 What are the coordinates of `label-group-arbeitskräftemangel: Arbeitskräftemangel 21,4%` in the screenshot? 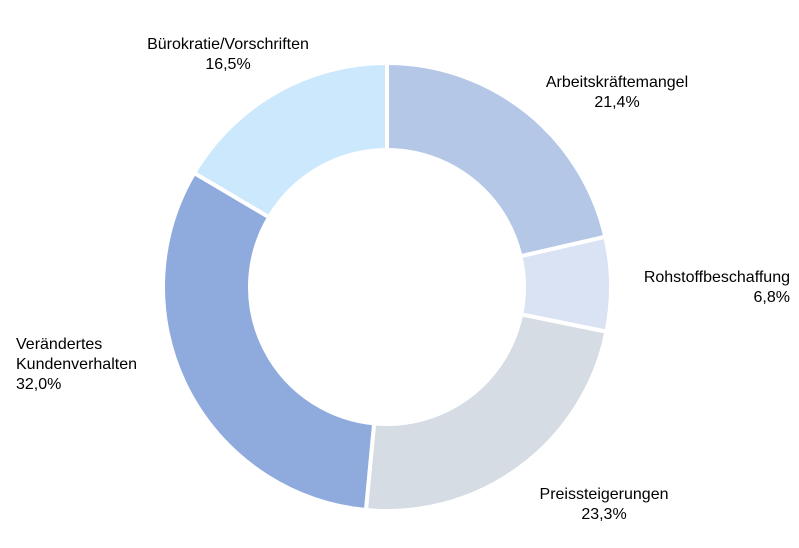 It's located at (617, 92).